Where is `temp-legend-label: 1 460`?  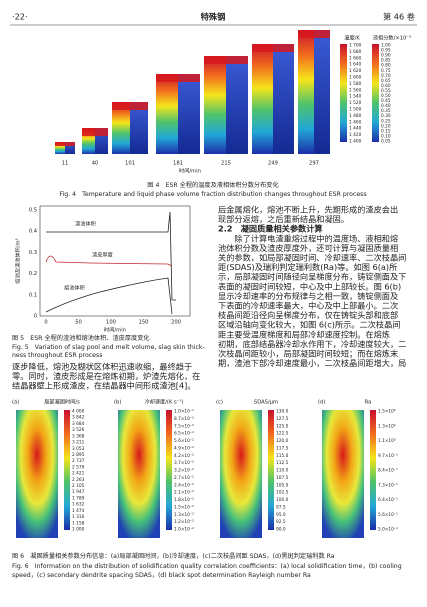
temp-legend-label: 1 460 is located at coordinates (355, 122).